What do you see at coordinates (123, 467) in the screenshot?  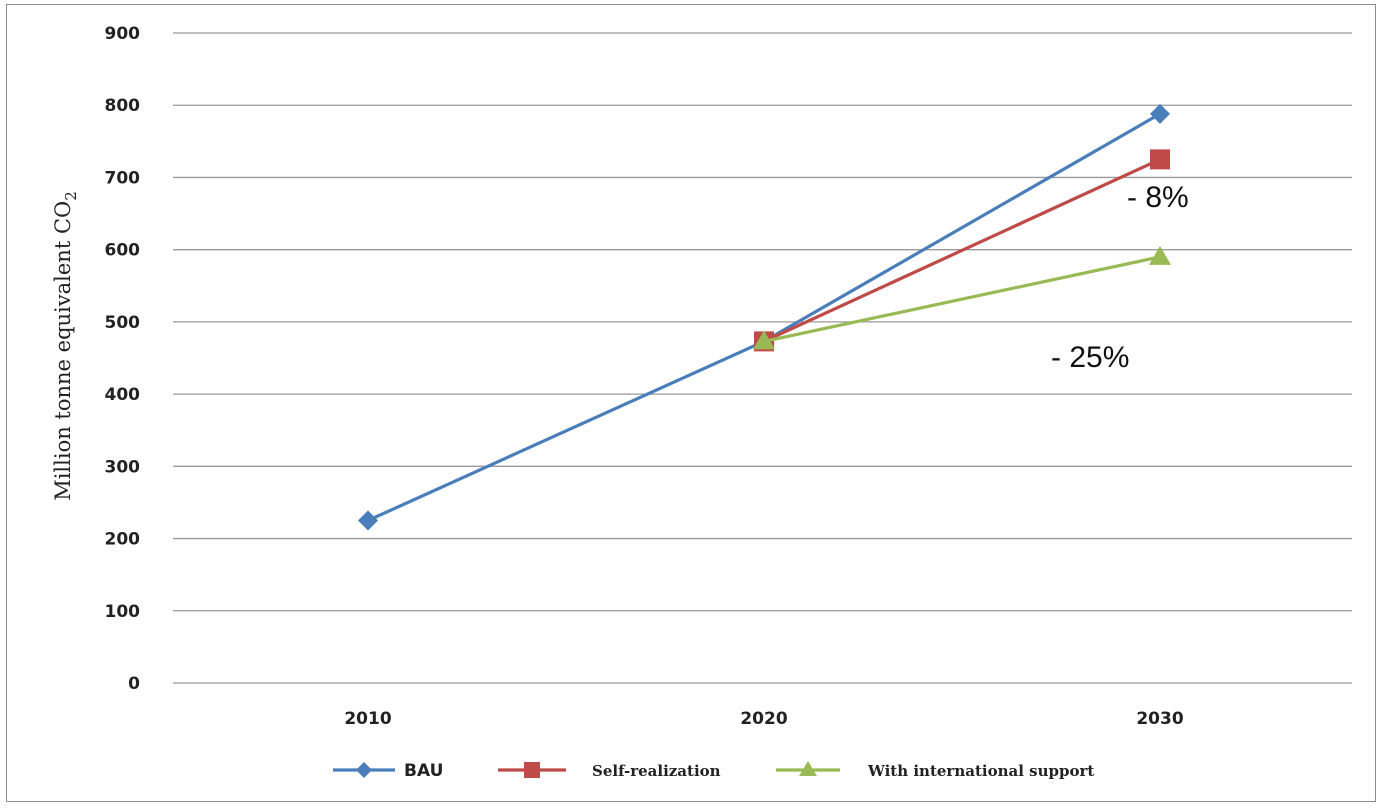 I see `y-tick-label: 300` at bounding box center [123, 467].